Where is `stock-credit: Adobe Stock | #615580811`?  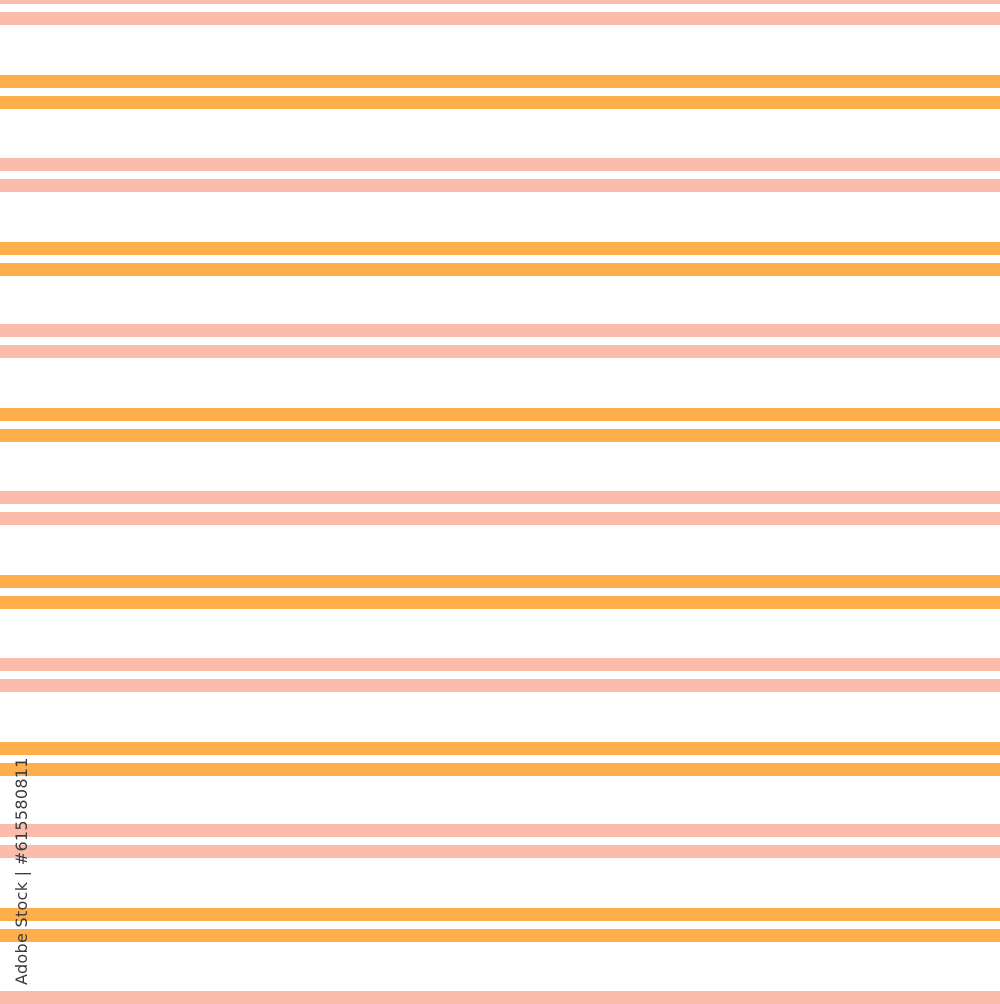
stock-credit: Adobe Stock | #615580811 is located at coordinates (21, 871).